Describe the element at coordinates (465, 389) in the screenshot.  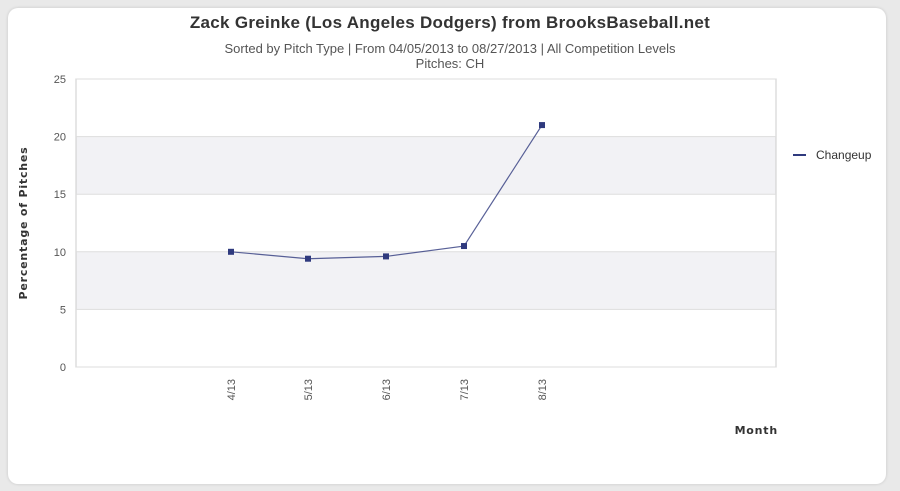
I see `x-tick-label: 7/13` at that location.